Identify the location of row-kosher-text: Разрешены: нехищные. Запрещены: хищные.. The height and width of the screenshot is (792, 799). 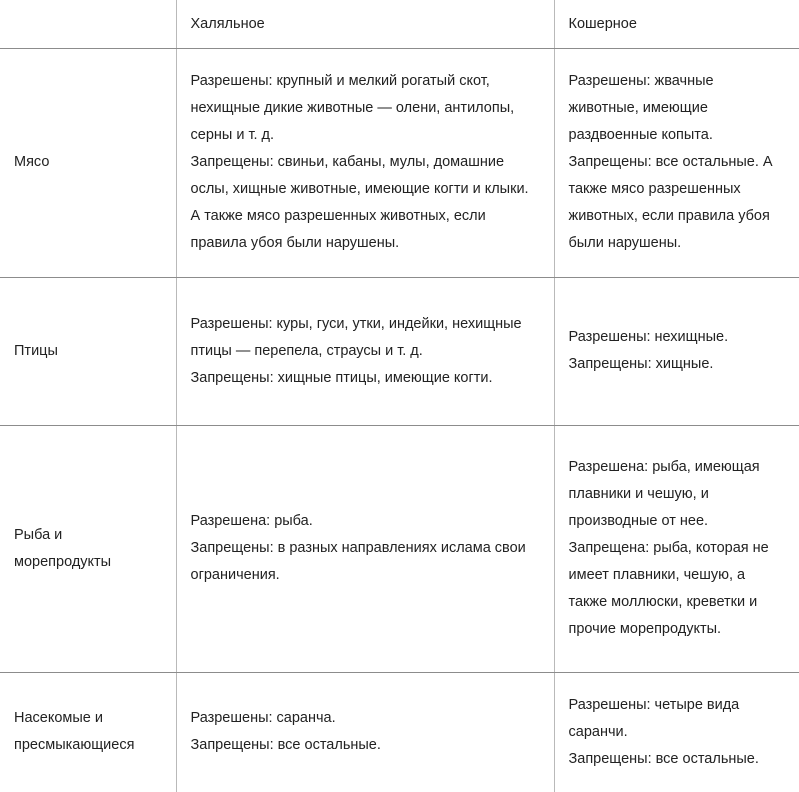
(648, 350).